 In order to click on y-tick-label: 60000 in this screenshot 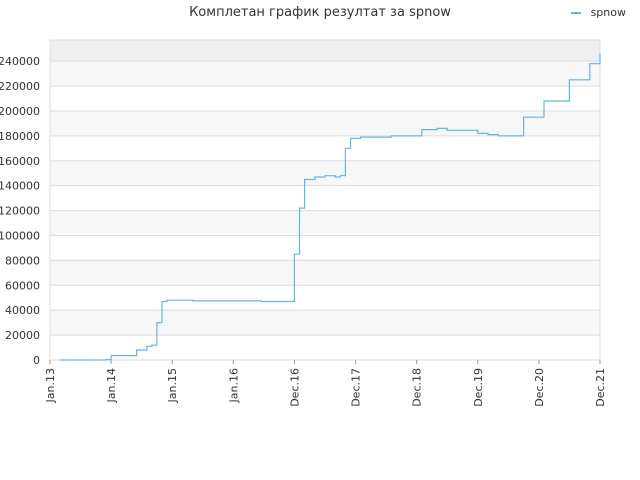, I will do `click(22, 285)`.